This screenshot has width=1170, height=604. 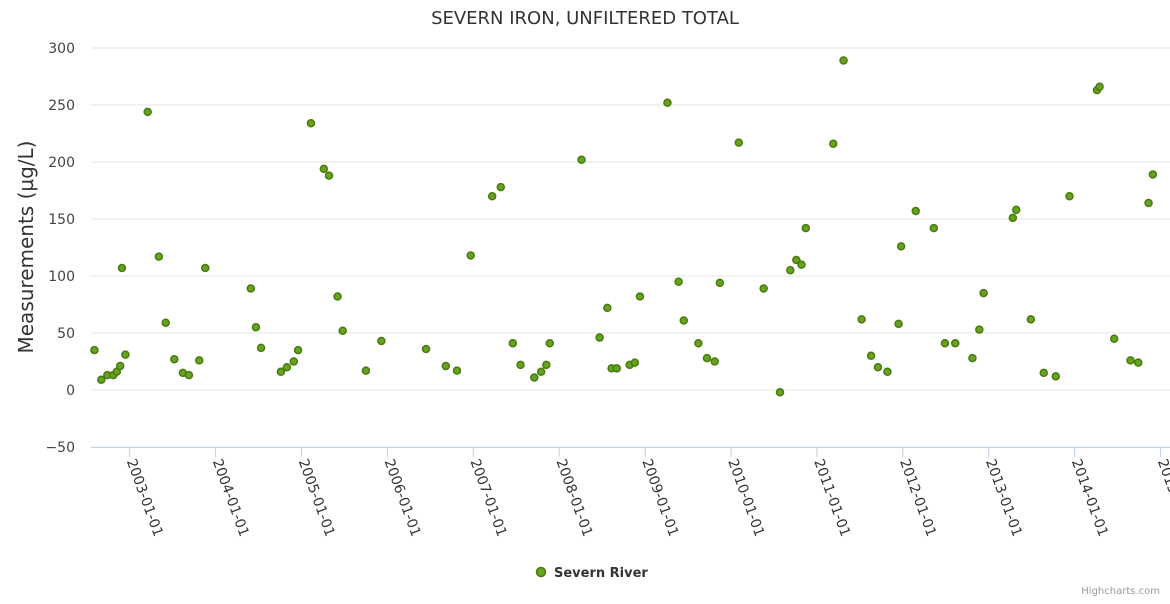 What do you see at coordinates (60, 248) in the screenshot?
I see `y-axis-ticks: −50 0 50 100 150 200 250 300` at bounding box center [60, 248].